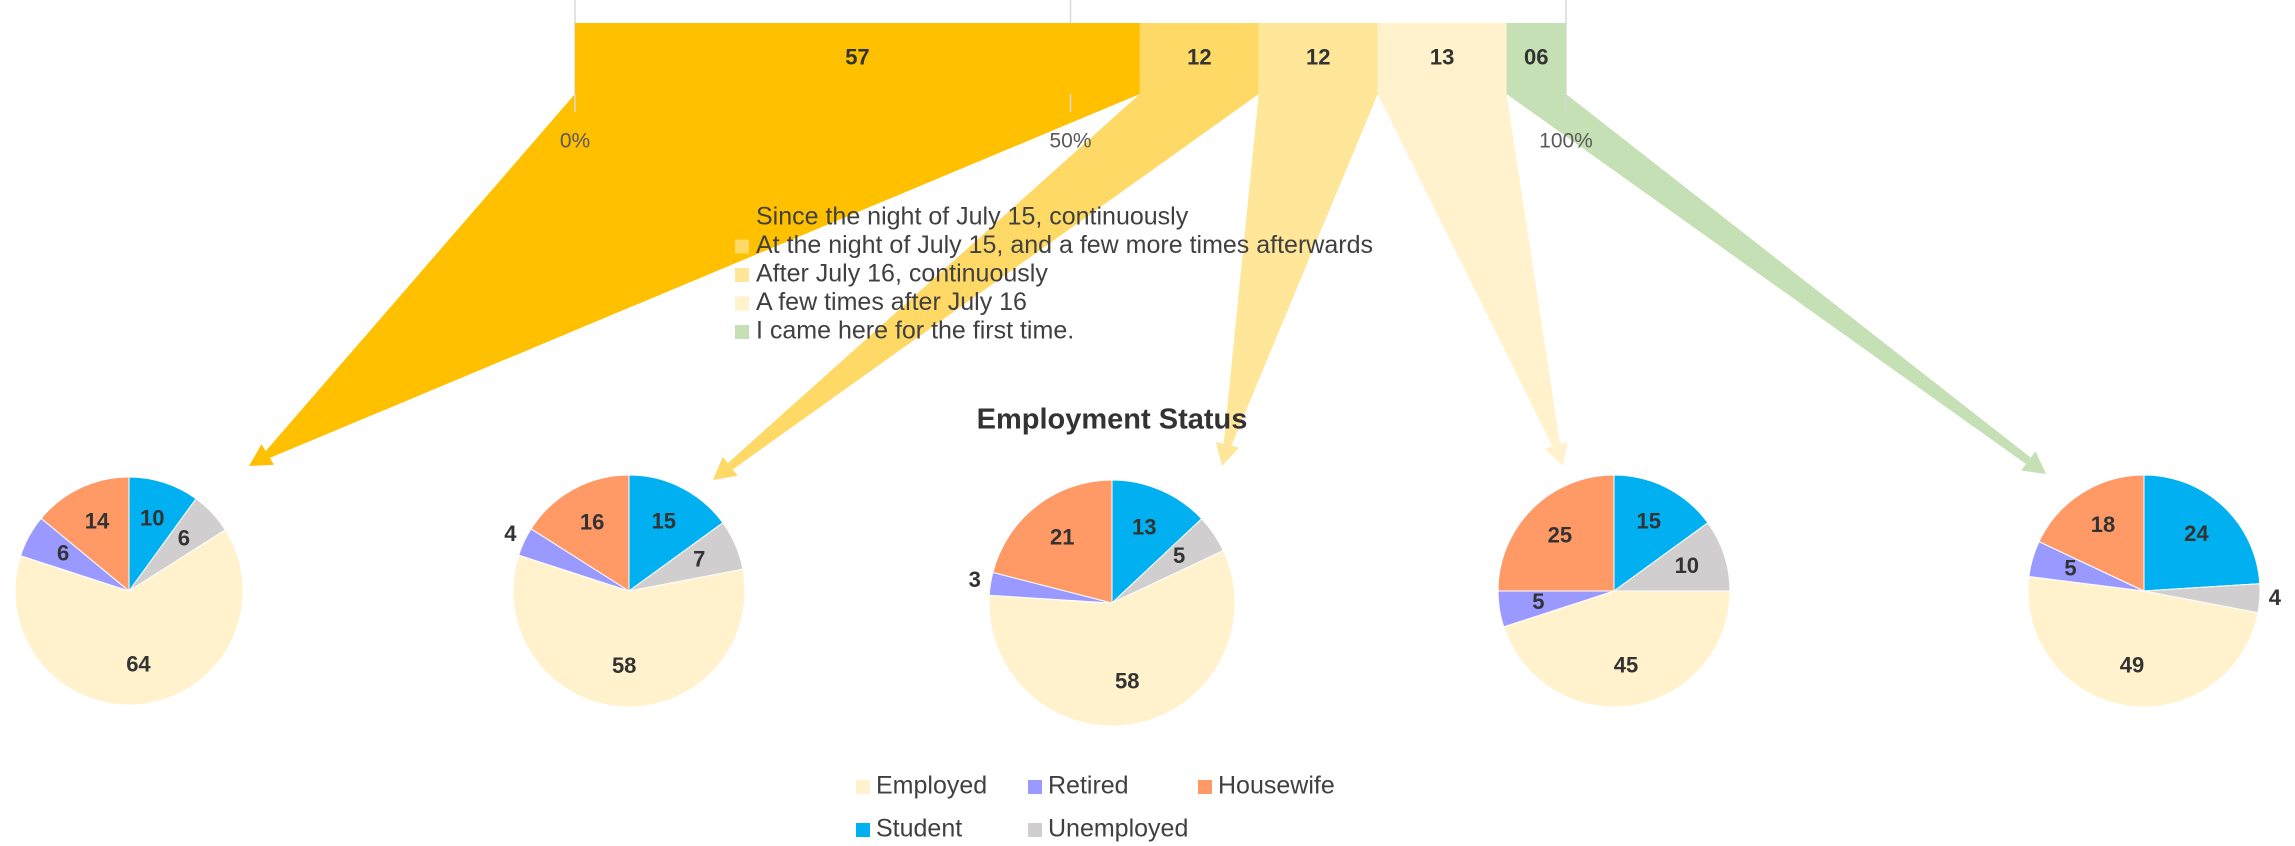 The image size is (2295, 846). What do you see at coordinates (699, 558) in the screenshot?
I see `pie-value-label: 7` at bounding box center [699, 558].